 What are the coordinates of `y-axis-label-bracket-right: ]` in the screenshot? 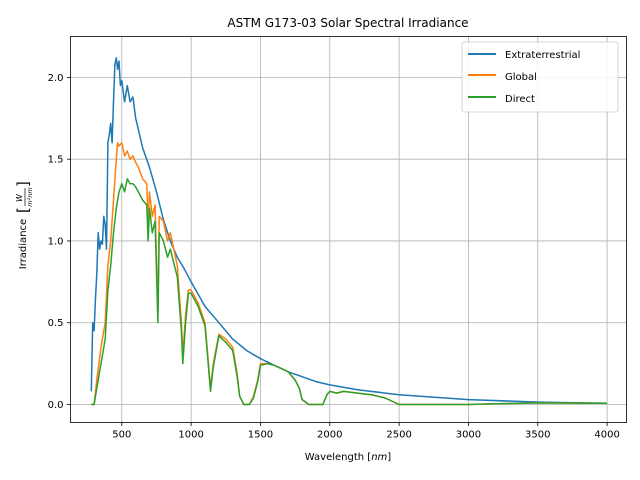 It's located at (23, 184).